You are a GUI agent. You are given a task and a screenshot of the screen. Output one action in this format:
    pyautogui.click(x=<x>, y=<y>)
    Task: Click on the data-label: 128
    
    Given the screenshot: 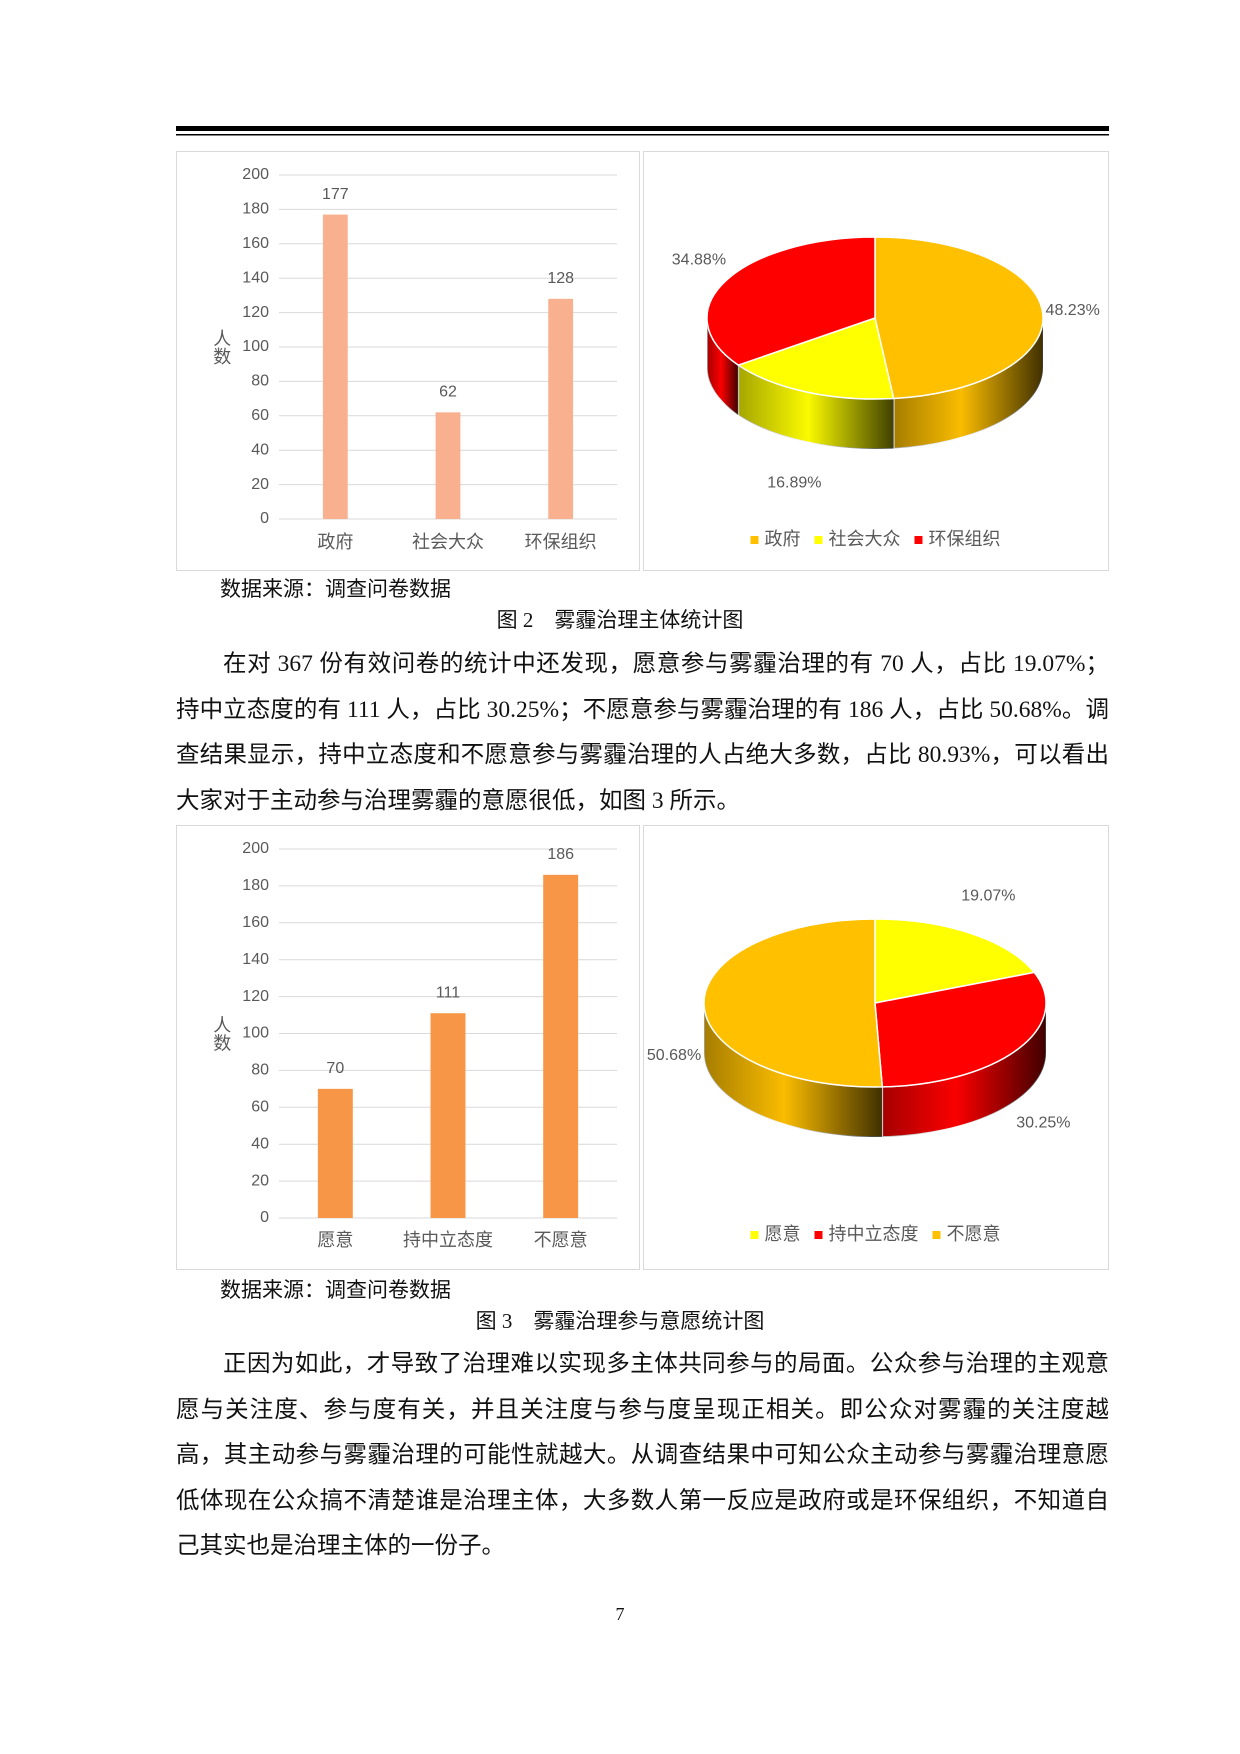 What is the action you would take?
    pyautogui.click(x=560, y=278)
    